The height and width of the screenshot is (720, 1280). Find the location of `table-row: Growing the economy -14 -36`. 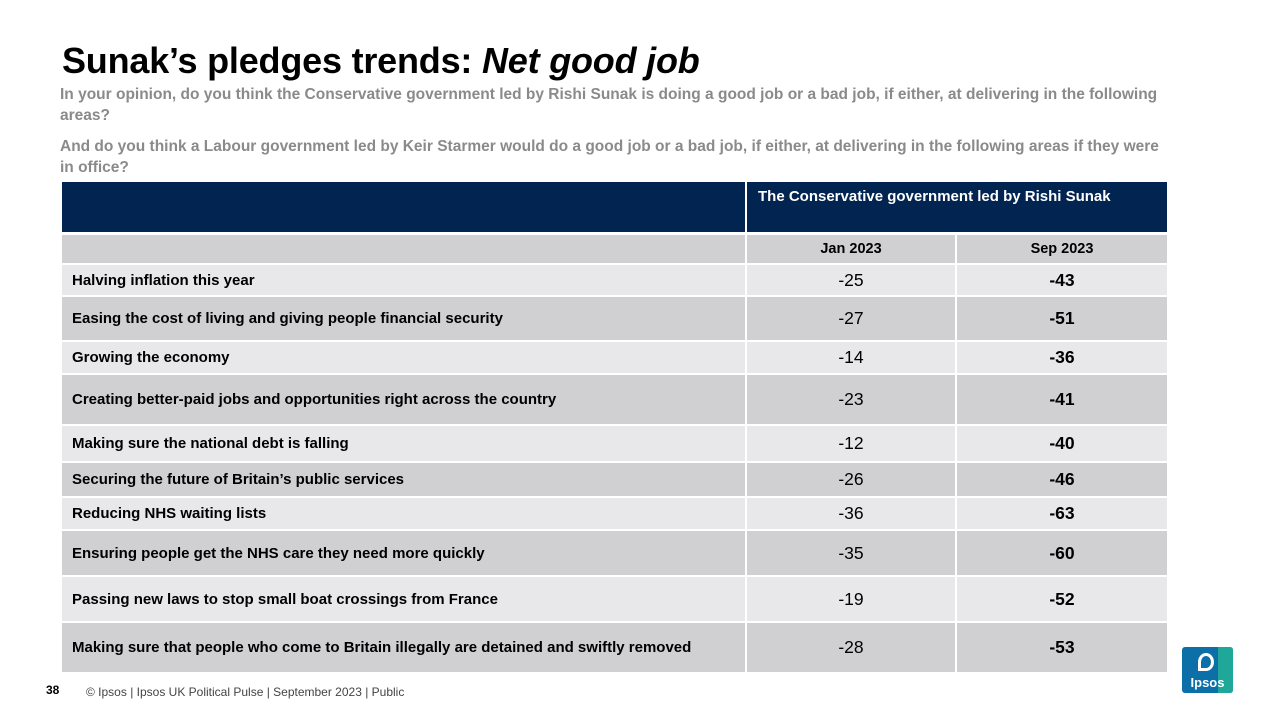

table-row: Growing the economy -14 -36 is located at coordinates (615, 357).